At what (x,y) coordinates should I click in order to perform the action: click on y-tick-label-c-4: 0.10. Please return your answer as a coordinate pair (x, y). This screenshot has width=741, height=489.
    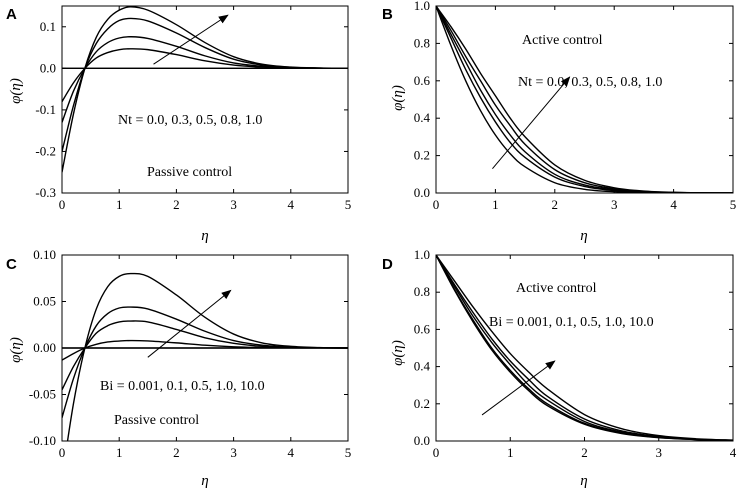
    Looking at the image, I should click on (44, 254).